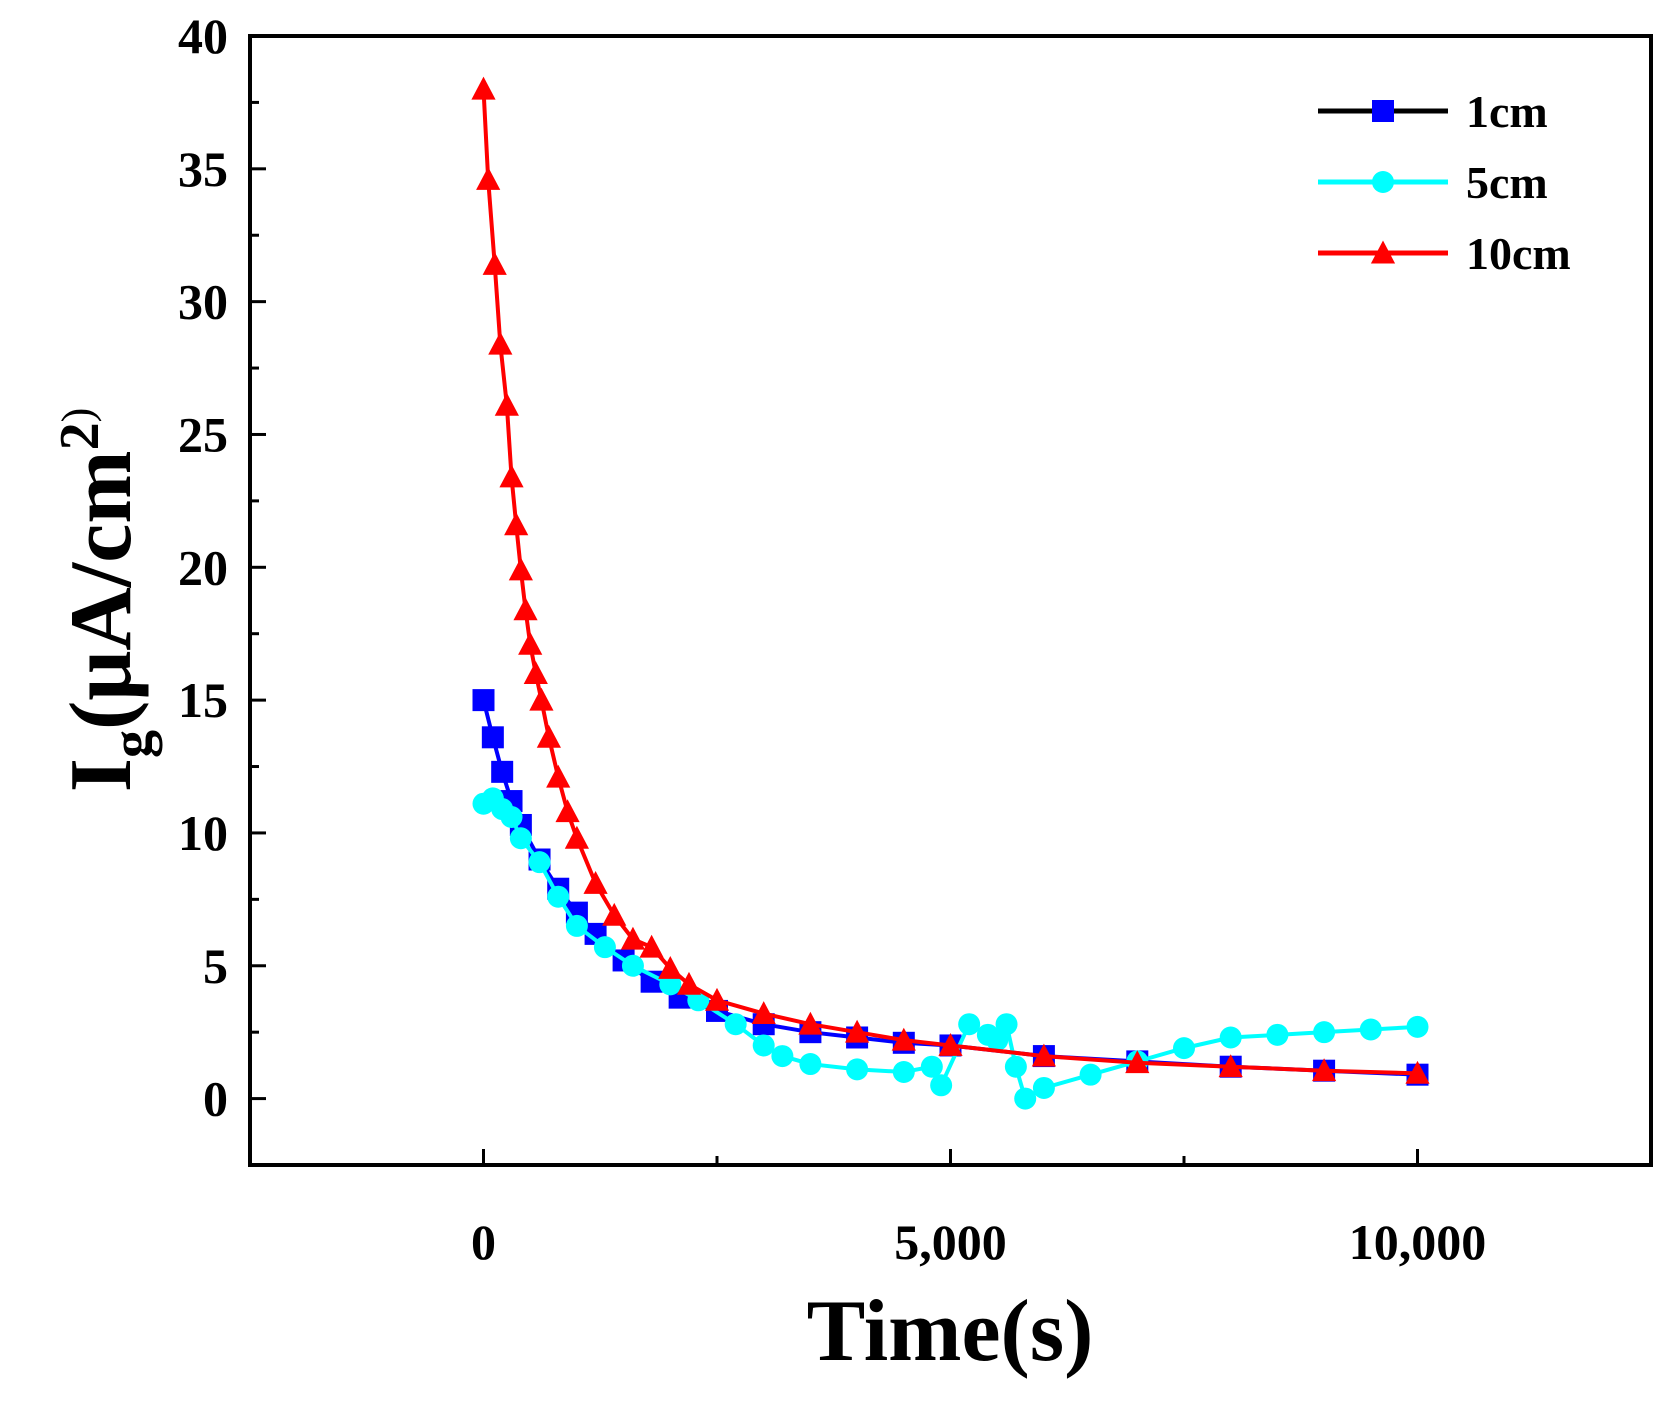 The height and width of the screenshot is (1410, 1672). Describe the element at coordinates (1518, 253) in the screenshot. I see `legend-label: 10cm` at that location.